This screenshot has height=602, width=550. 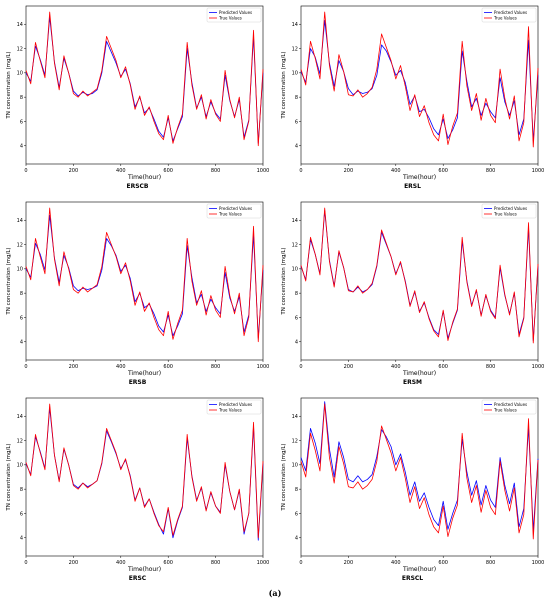 What do you see at coordinates (137, 186) in the screenshot?
I see `chart-caption: ERSCB` at bounding box center [137, 186].